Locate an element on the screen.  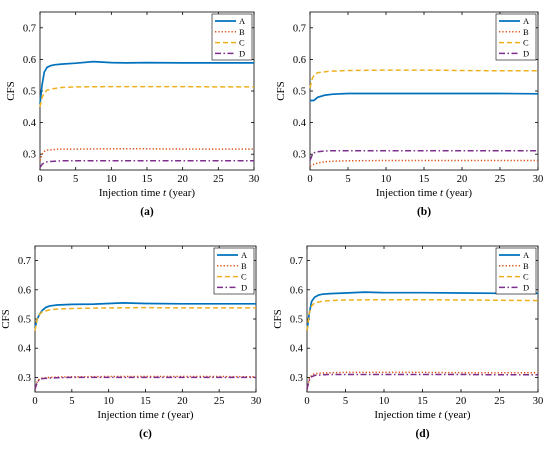
panel-label: (a) is located at coordinates (147, 212).